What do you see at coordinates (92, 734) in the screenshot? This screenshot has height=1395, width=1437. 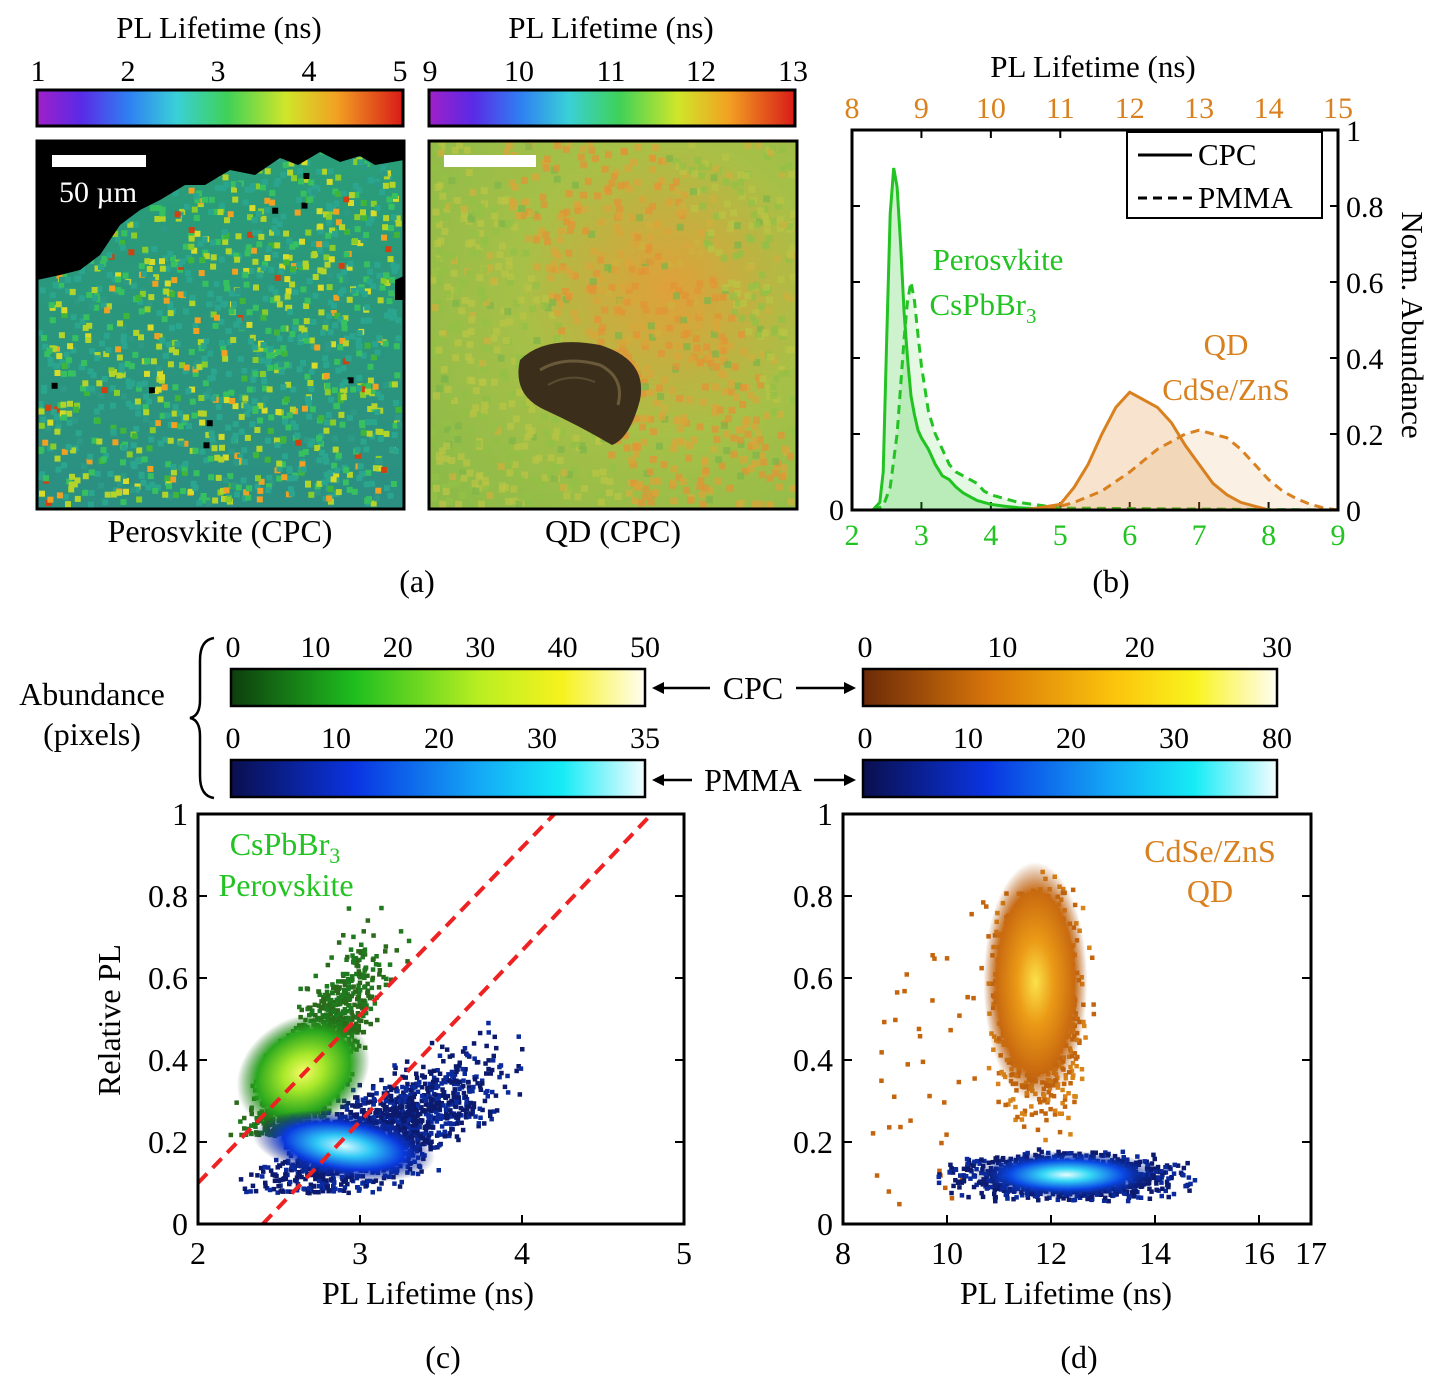 I see `abundance-unit: (pixels)` at bounding box center [92, 734].